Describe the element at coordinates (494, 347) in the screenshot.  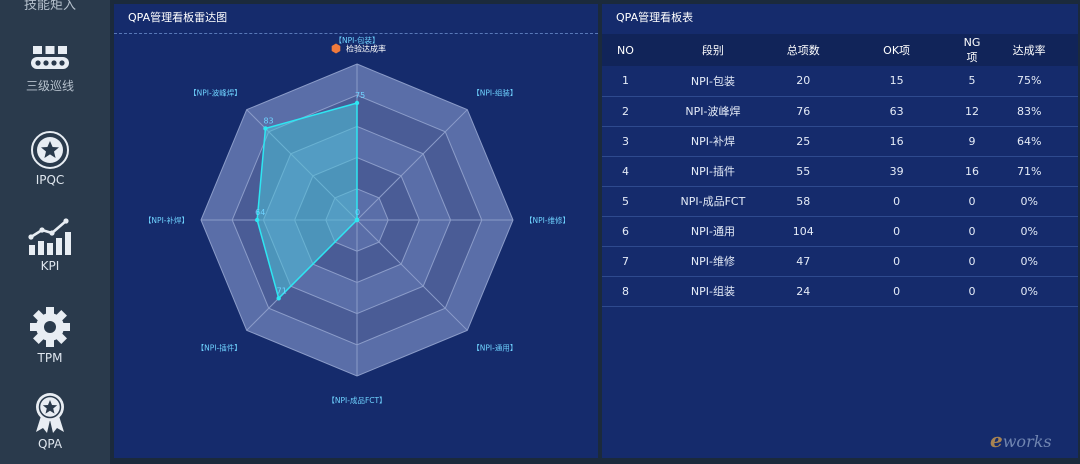
I see `radar-axis-label: 【NPI-通用】` at that location.